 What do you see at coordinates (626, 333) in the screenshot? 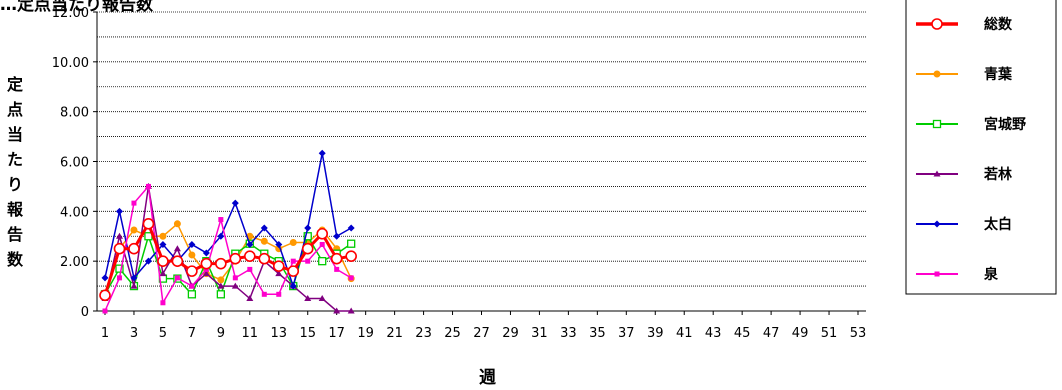
I see `x-tick-label: 37` at bounding box center [626, 333].